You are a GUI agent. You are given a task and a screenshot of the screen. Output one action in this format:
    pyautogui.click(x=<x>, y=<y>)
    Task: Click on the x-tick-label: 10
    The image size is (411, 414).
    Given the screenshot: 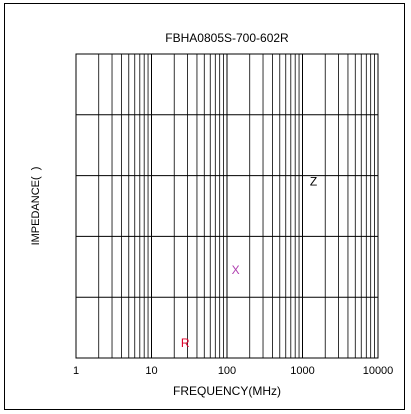 What is the action you would take?
    pyautogui.click(x=151, y=371)
    